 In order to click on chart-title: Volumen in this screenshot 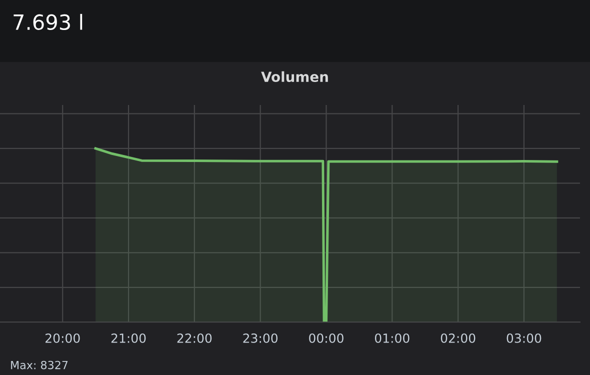, I will do `click(294, 76)`.